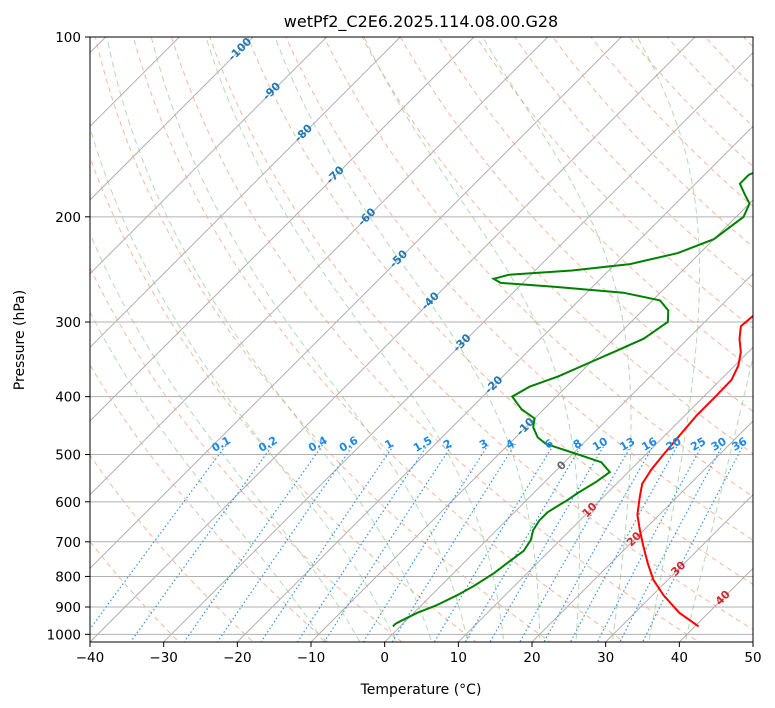 This screenshot has width=775, height=708. Describe the element at coordinates (68, 456) in the screenshot. I see `y-tick-label: 500` at that location.